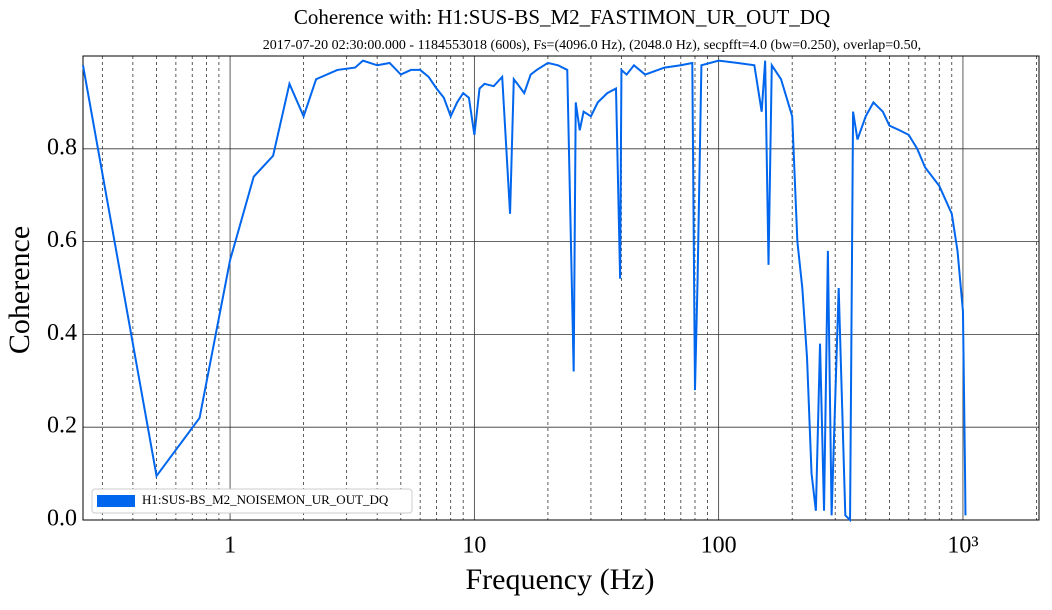  What do you see at coordinates (62, 240) in the screenshot?
I see `y-tick-label: 0.6` at bounding box center [62, 240].